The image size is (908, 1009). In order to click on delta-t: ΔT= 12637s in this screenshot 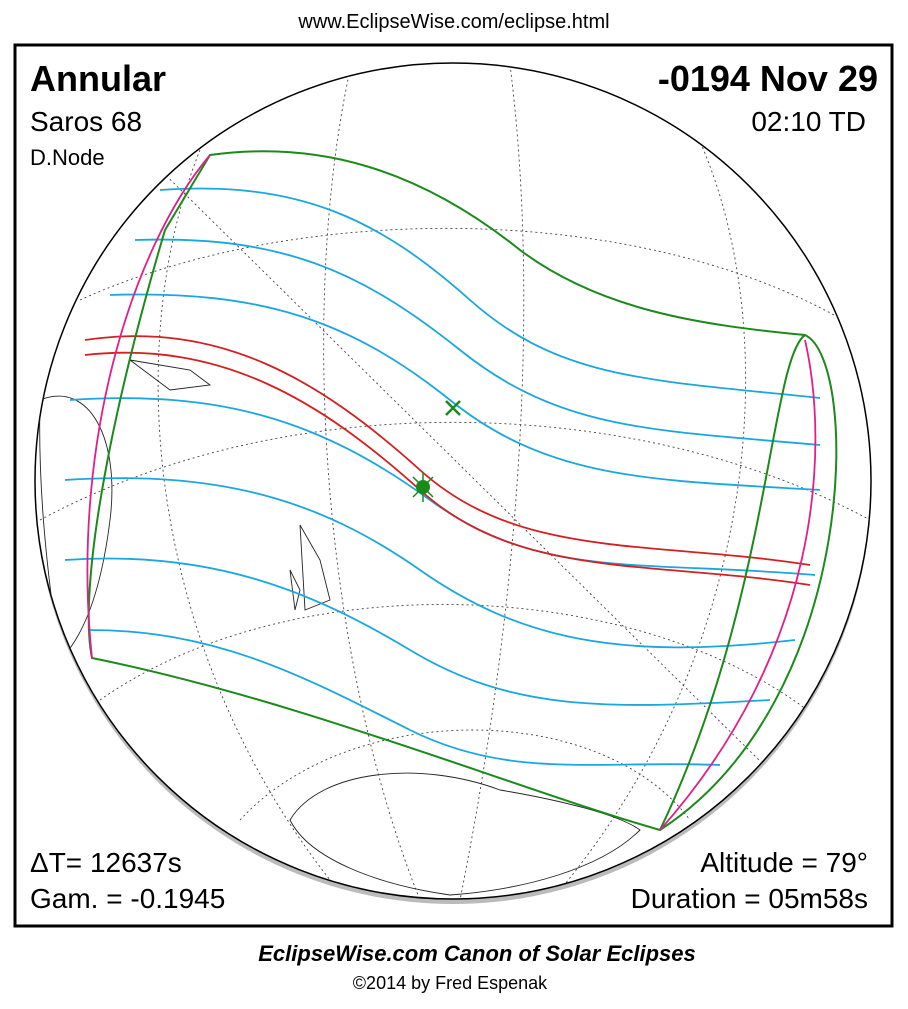, I will do `click(106, 862)`.